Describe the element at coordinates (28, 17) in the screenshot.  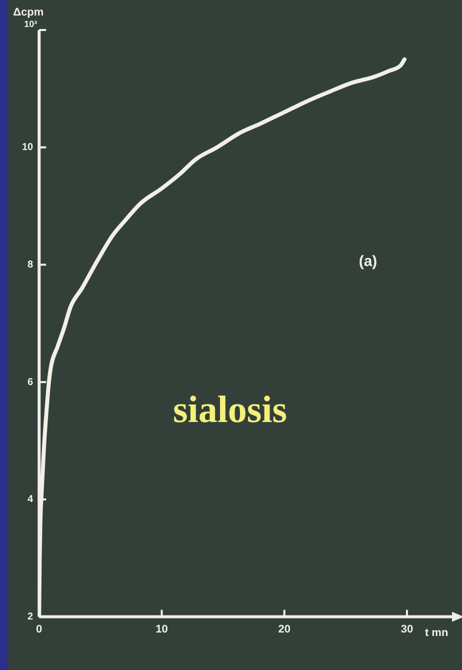
I see `y-axis-title: Δcpm 10³` at that location.